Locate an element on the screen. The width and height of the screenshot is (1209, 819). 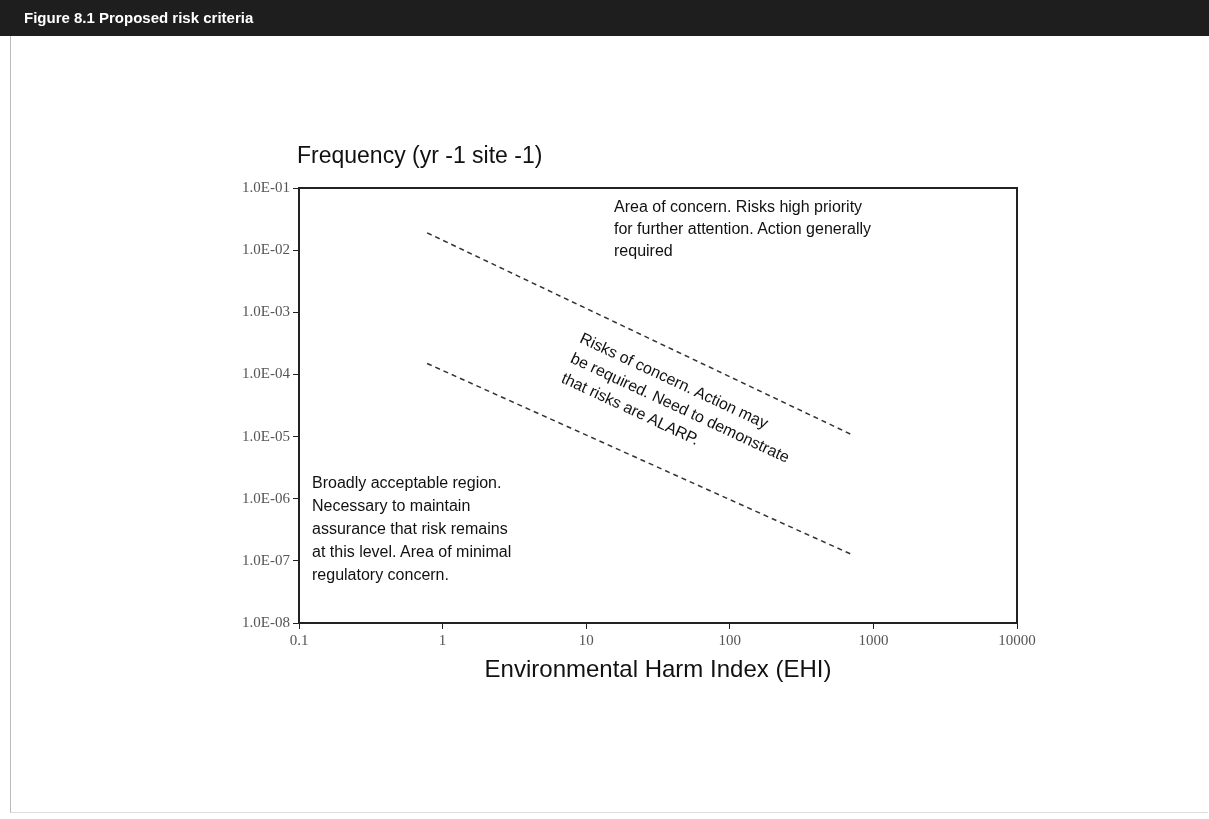
y-axis-title: Frequency (yr -1 site -1) is located at coordinates (420, 155).